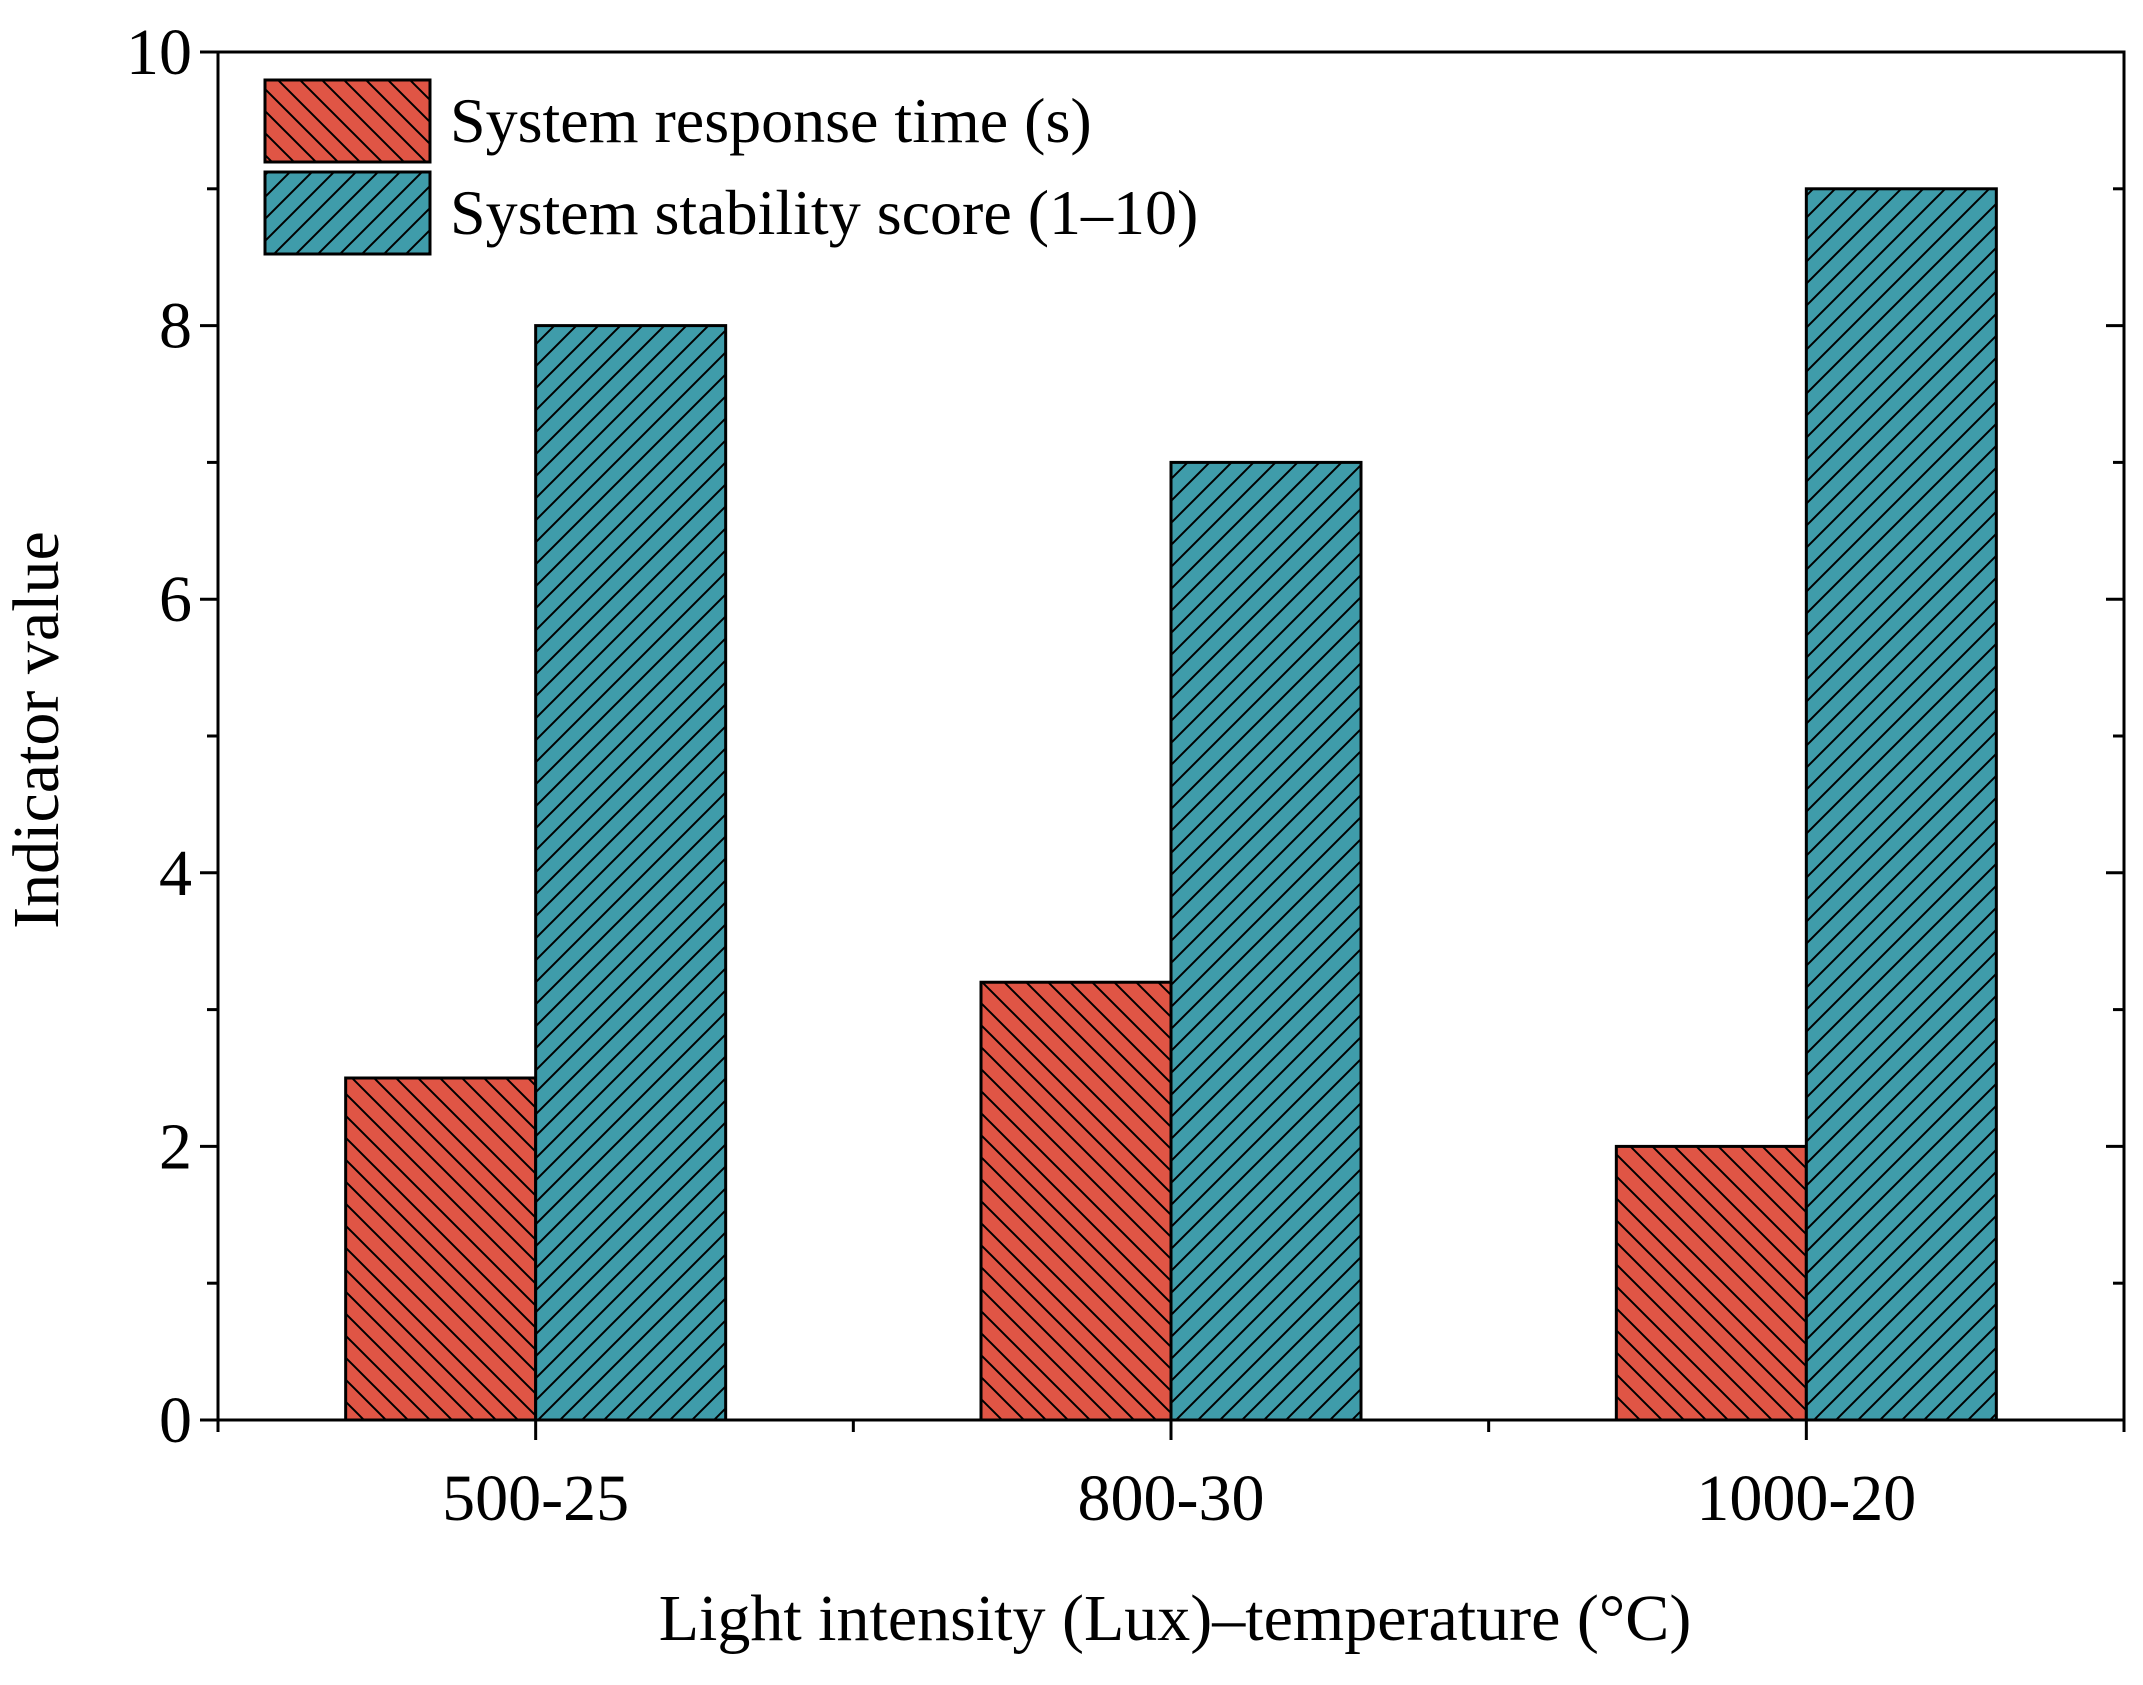  What do you see at coordinates (36, 730) in the screenshot?
I see `y-axis-title: Indicator value` at bounding box center [36, 730].